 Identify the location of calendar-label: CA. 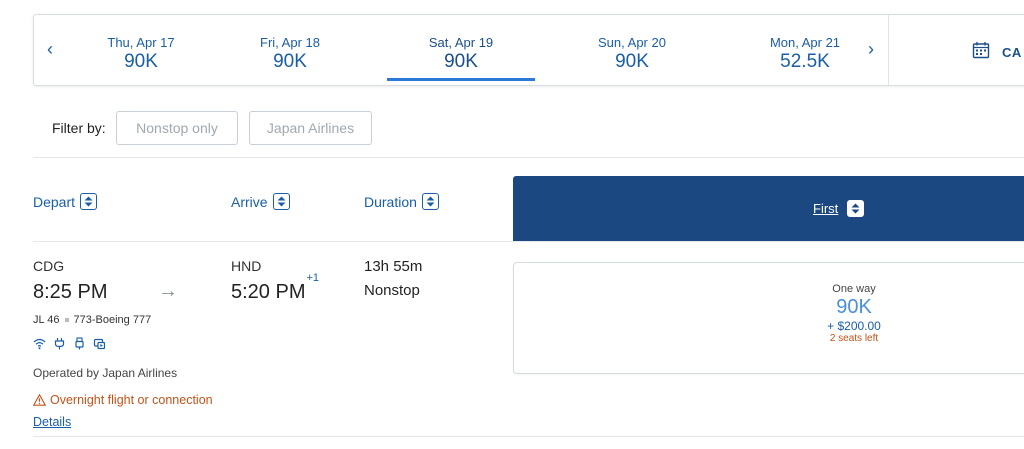
(1012, 52).